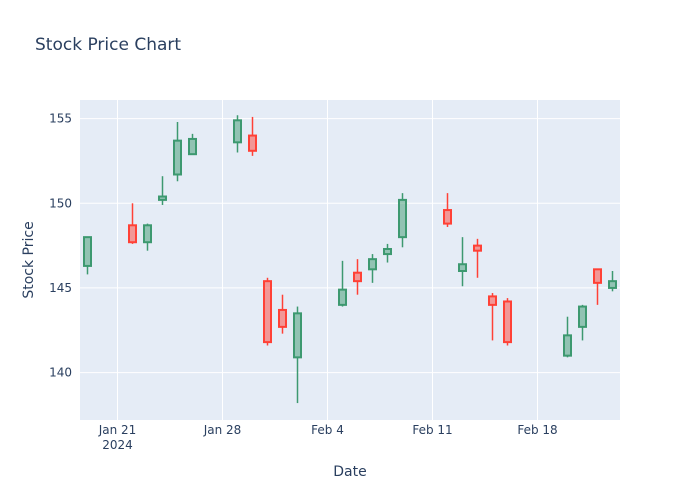  What do you see at coordinates (117, 430) in the screenshot?
I see `x-tick-label: Jan 21` at bounding box center [117, 430].